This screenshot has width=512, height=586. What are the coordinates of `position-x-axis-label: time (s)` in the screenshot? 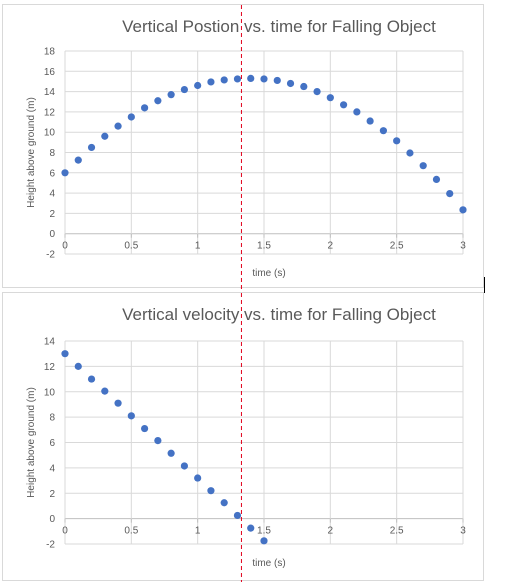 It's located at (268, 273).